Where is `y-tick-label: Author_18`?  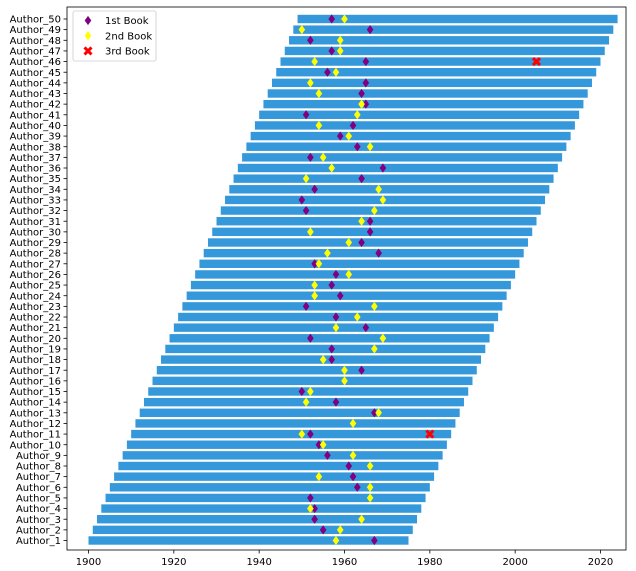 y-tick-label: Author_18 is located at coordinates (35, 360).